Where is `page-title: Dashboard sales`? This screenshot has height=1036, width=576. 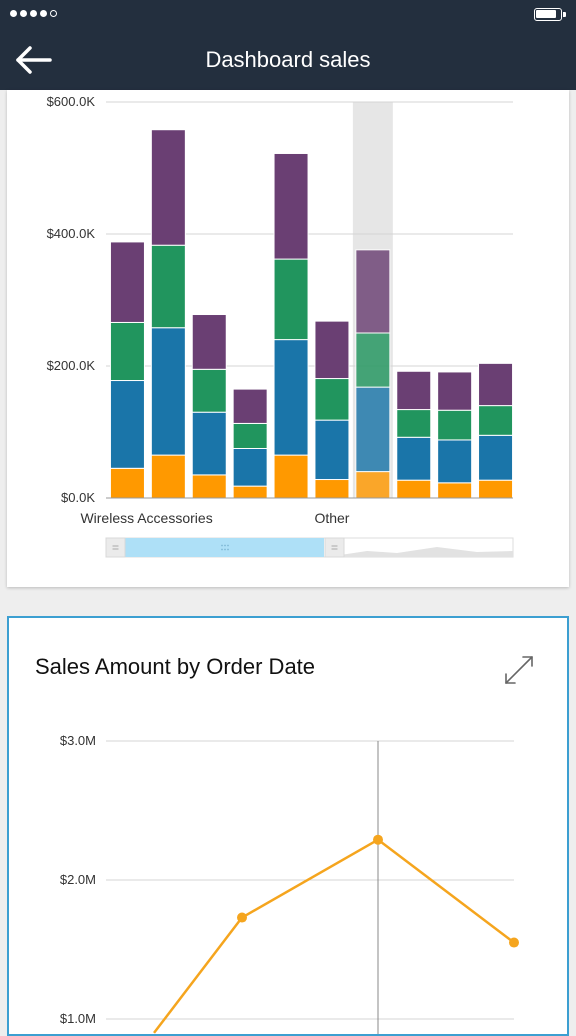 page-title: Dashboard sales is located at coordinates (288, 59).